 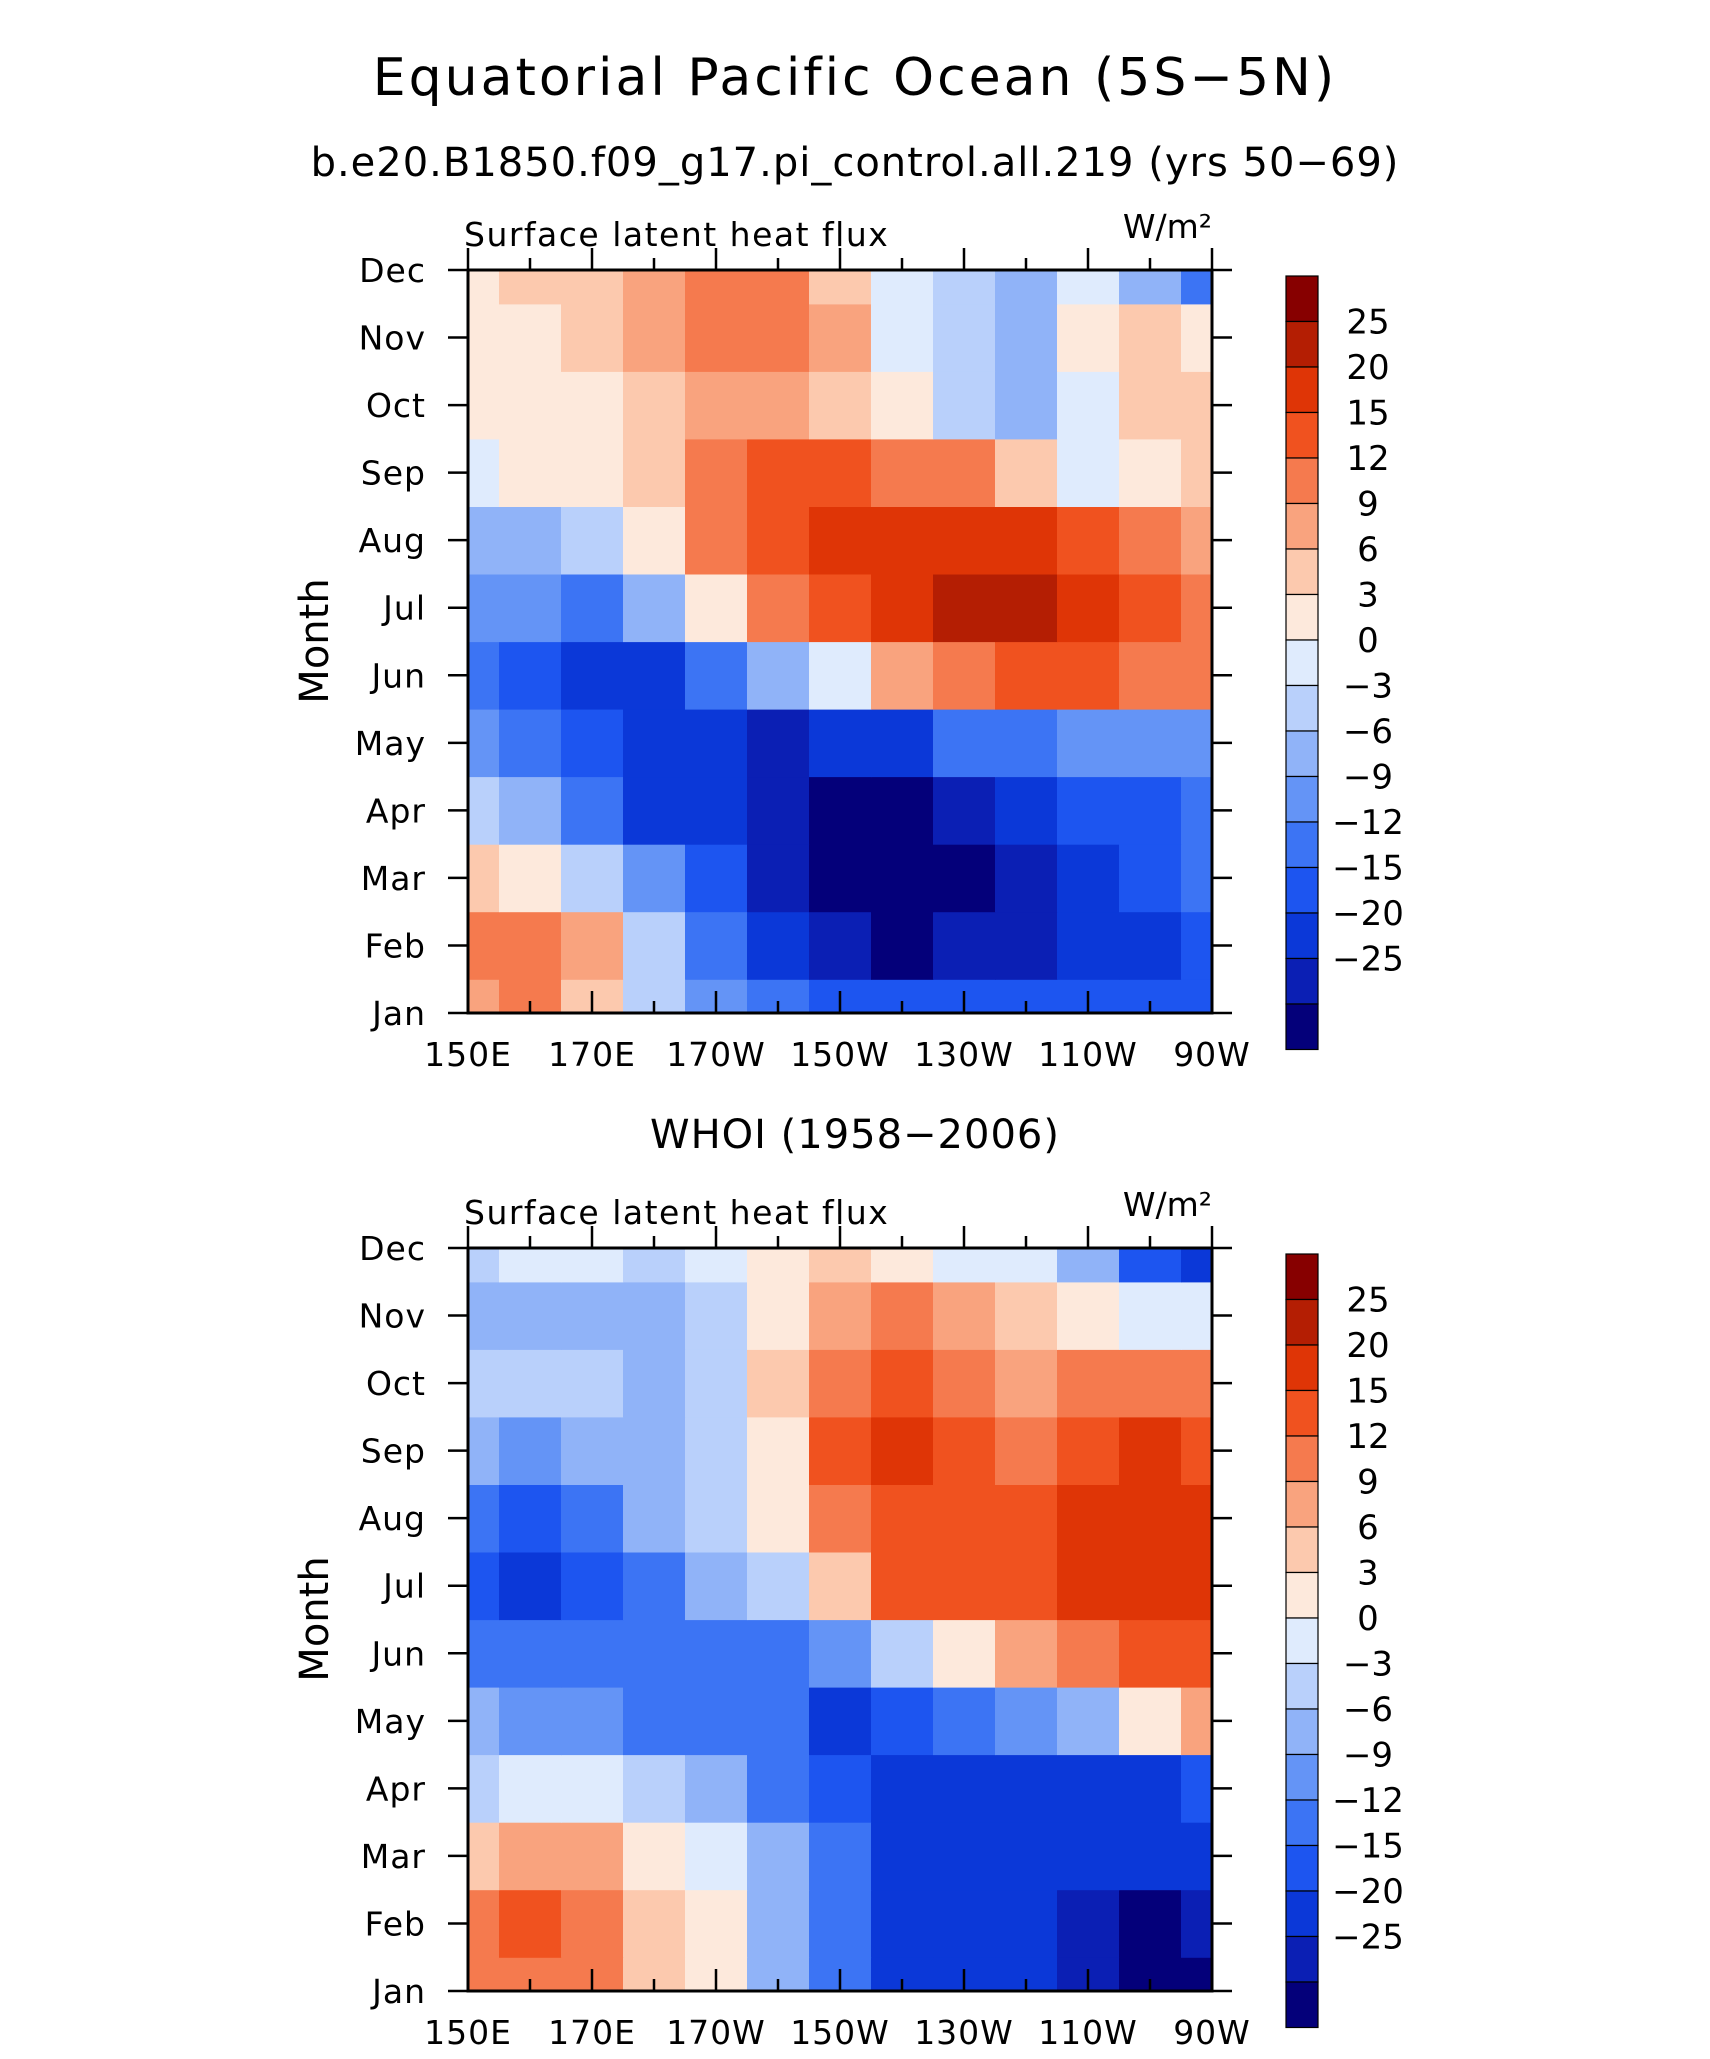 What do you see at coordinates (1368, 596) in the screenshot?
I see `colorbar-label: 3` at bounding box center [1368, 596].